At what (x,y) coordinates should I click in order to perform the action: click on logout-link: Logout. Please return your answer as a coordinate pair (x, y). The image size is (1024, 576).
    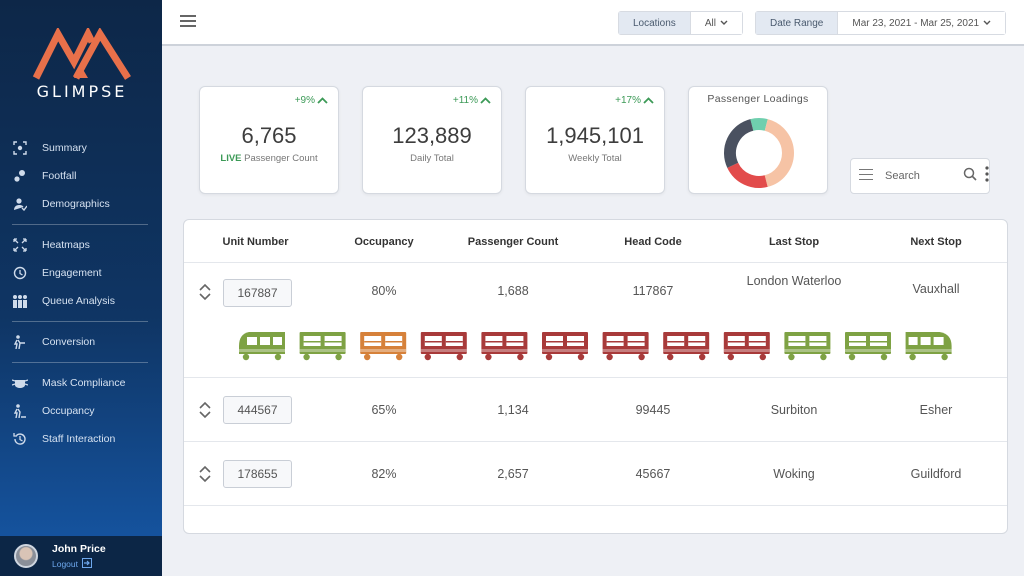
    Looking at the image, I should click on (79, 563).